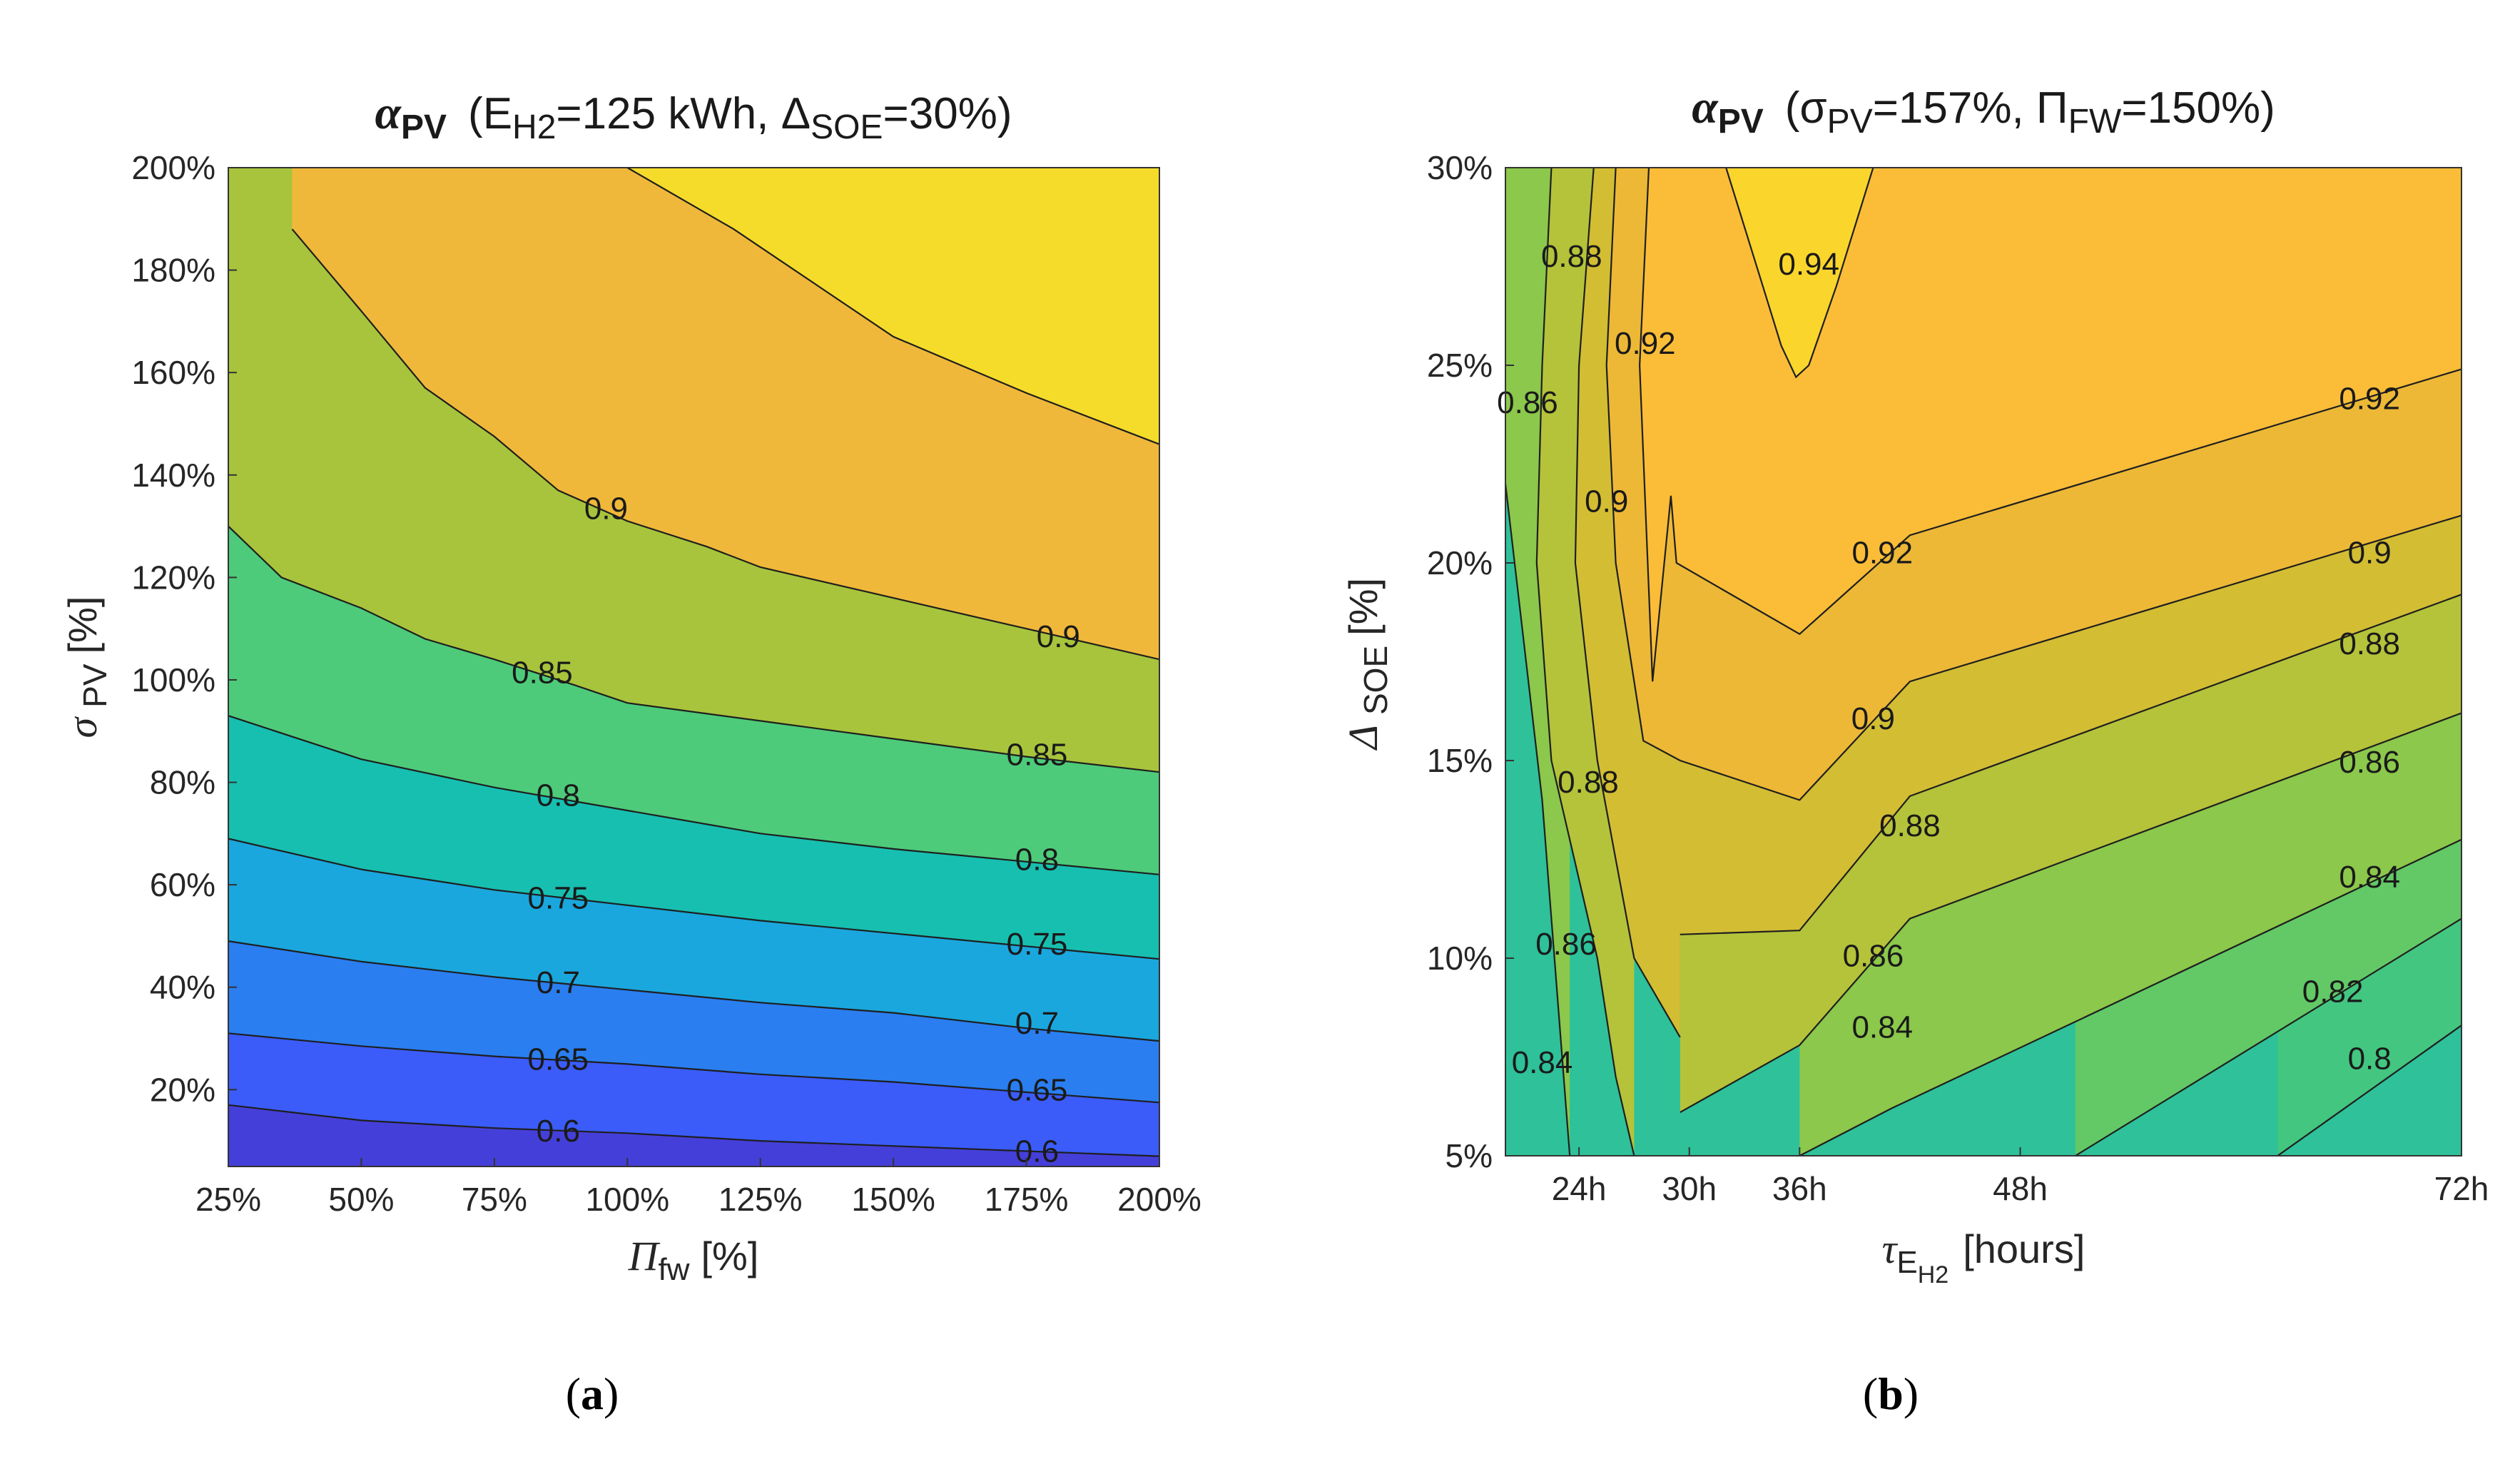 This screenshot has height=1459, width=2520. I want to click on x-tick-label: 30h, so click(1689, 1188).